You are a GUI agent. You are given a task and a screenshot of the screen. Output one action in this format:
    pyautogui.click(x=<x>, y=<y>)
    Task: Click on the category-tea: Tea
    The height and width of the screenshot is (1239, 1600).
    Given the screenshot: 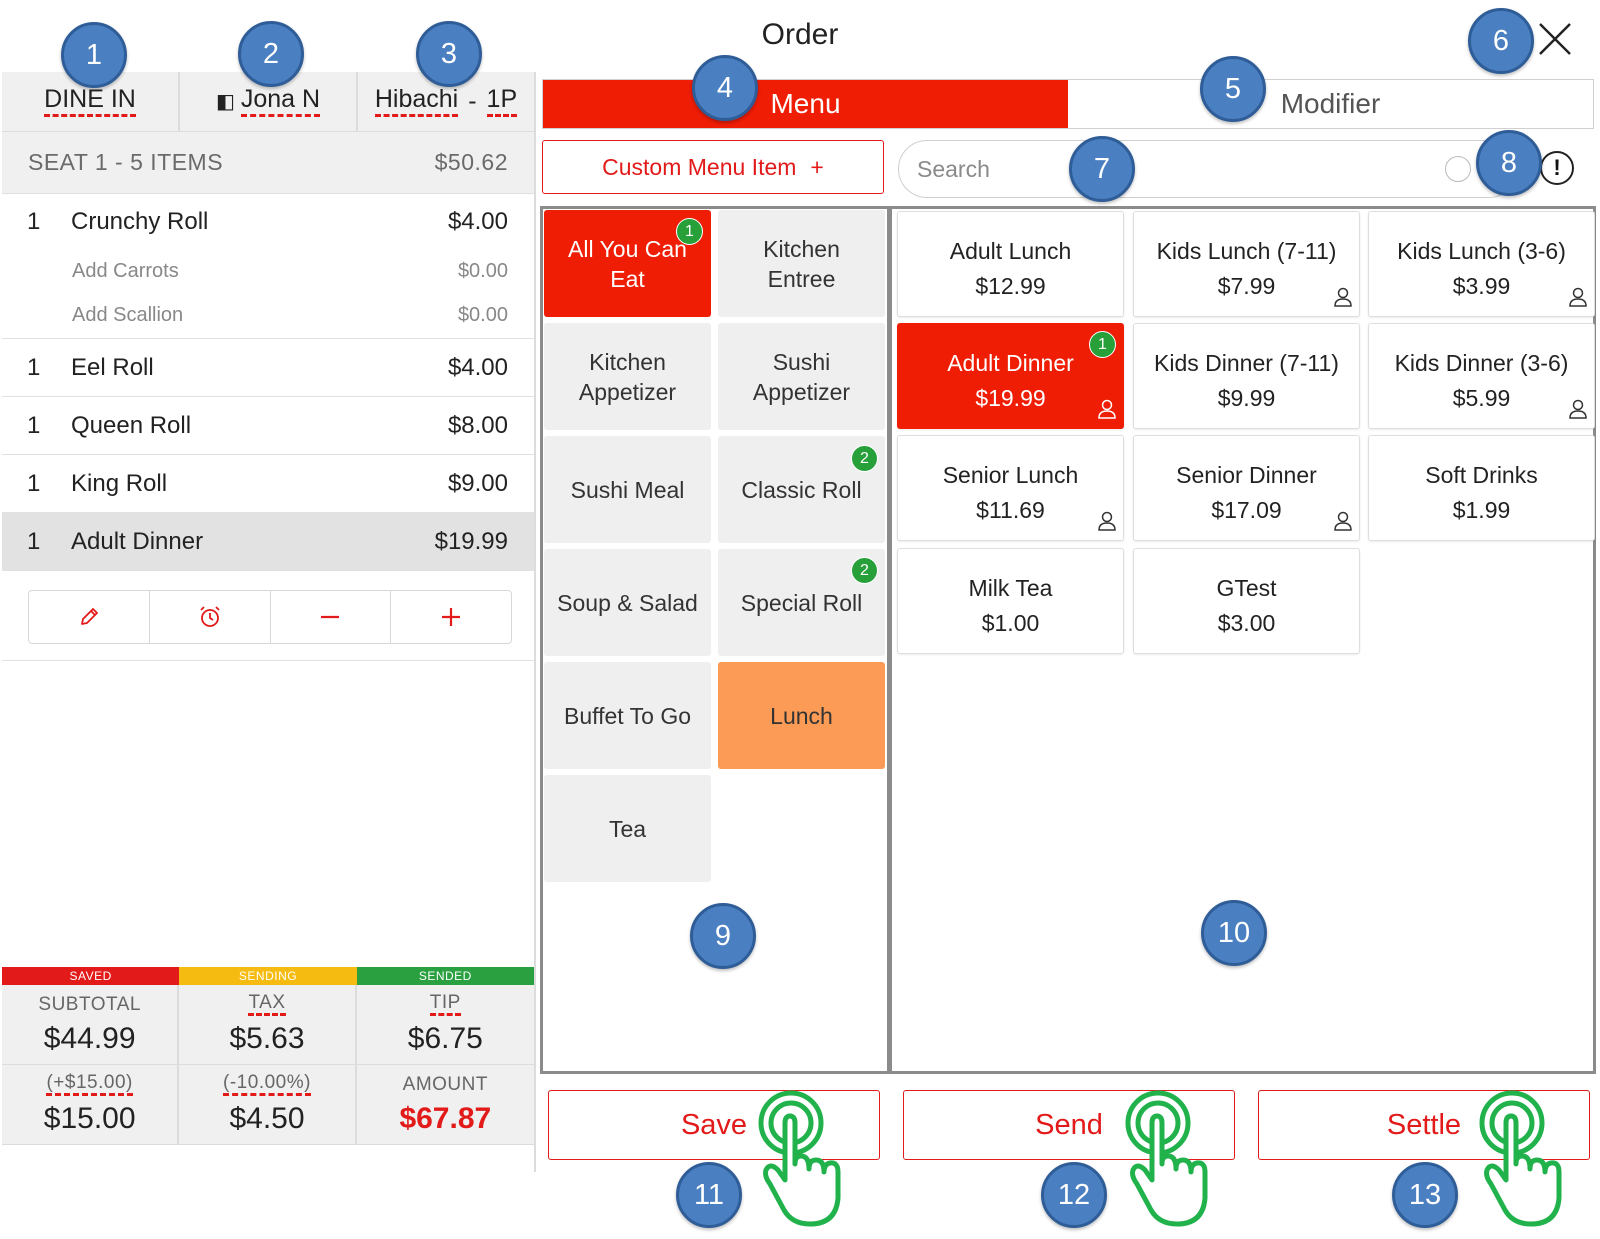 What is the action you would take?
    pyautogui.click(x=627, y=828)
    